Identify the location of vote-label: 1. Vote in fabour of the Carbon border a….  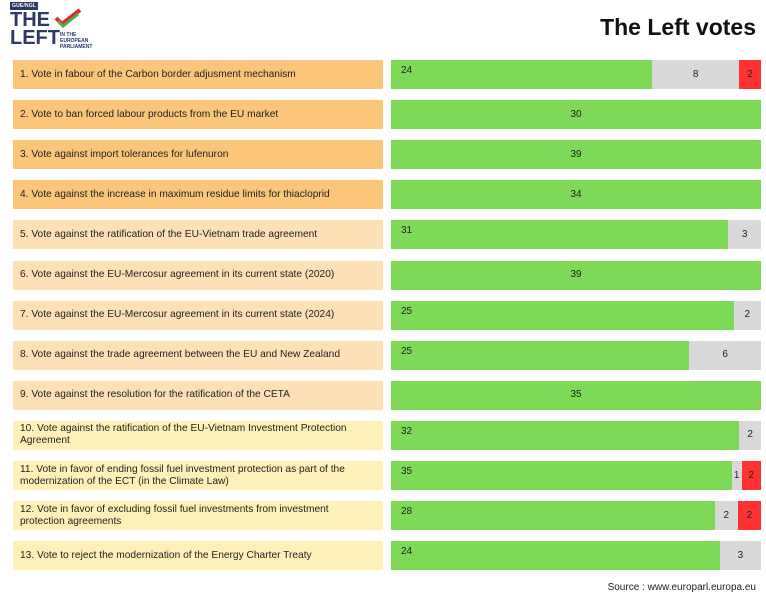
(198, 74).